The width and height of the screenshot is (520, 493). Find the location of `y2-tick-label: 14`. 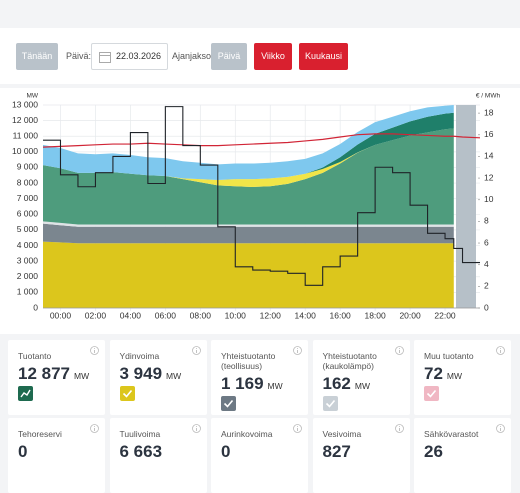

y2-tick-label: 14 is located at coordinates (489, 156).